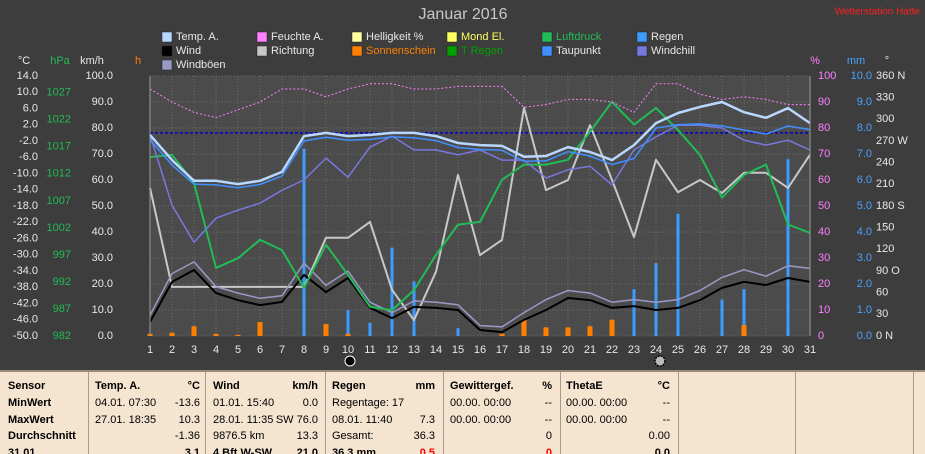 This screenshot has height=454, width=925. What do you see at coordinates (369, 350) in the screenshot?
I see `x-tick-label: 11` at bounding box center [369, 350].